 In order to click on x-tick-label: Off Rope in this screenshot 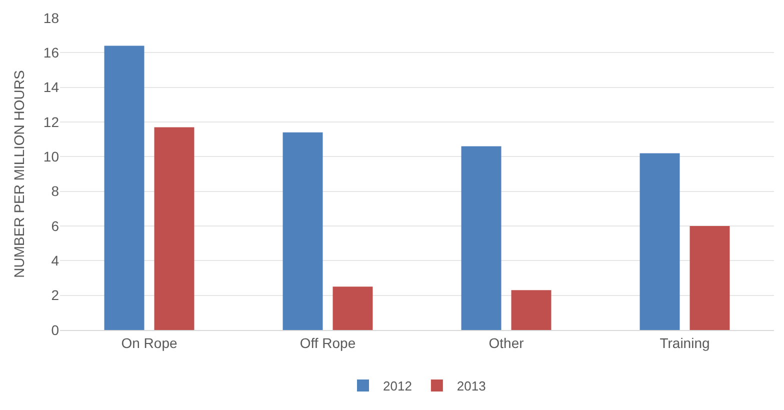, I will do `click(328, 342)`.